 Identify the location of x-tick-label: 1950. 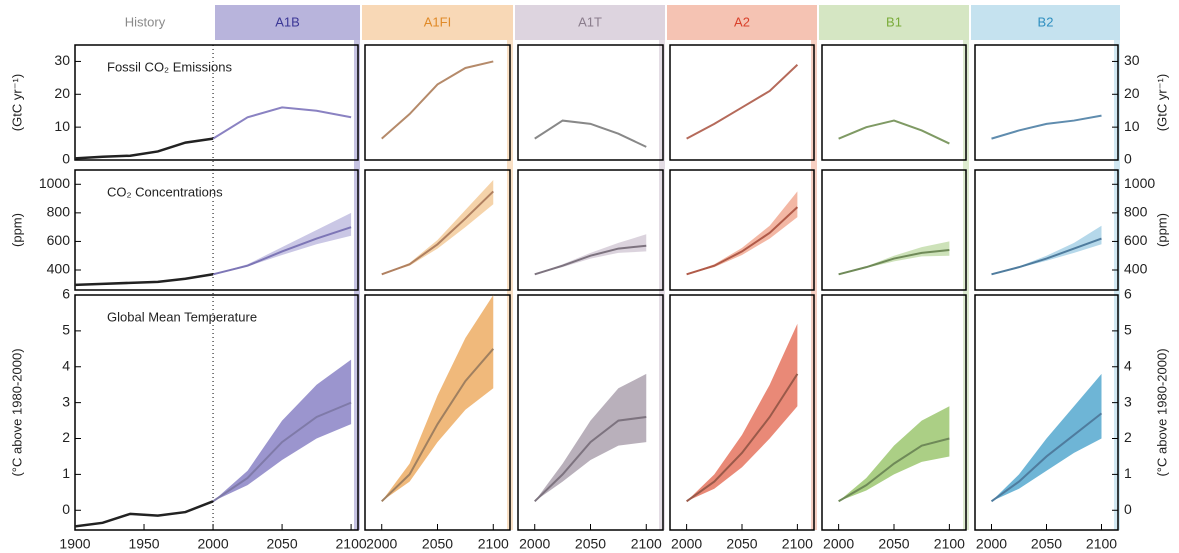
(143, 544).